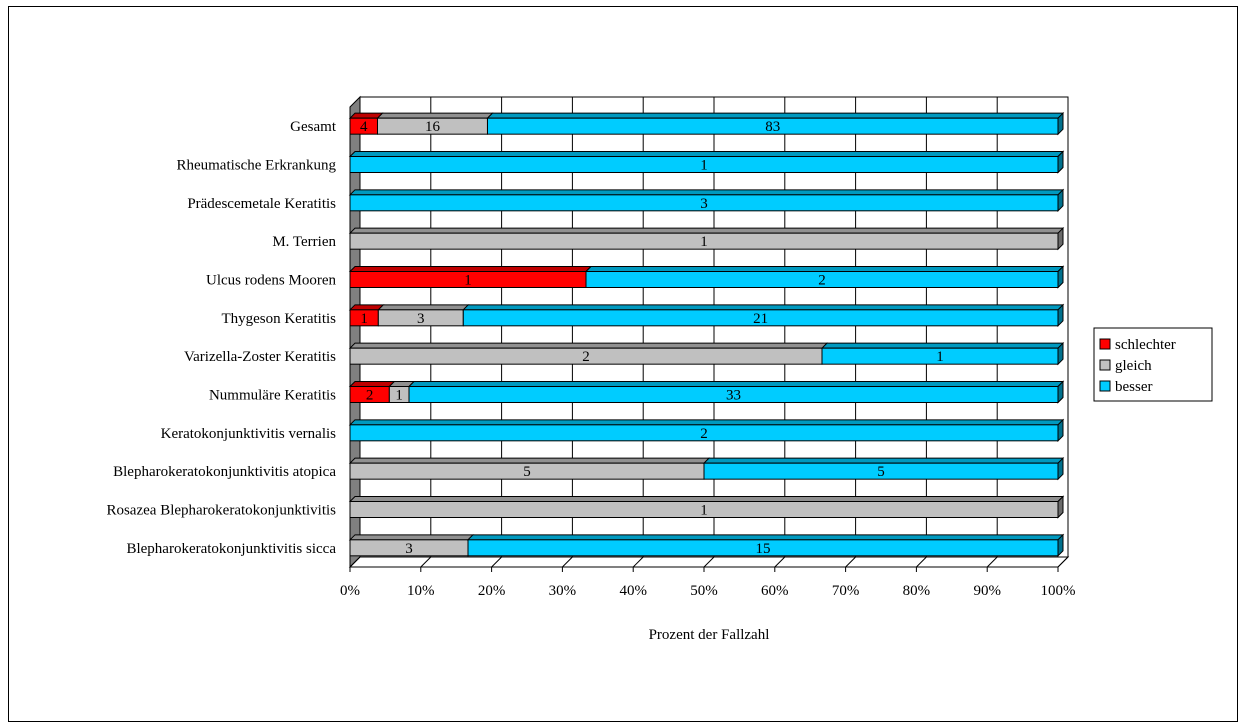  Describe the element at coordinates (1105, 386) in the screenshot. I see `legend-swatch-besser` at that location.